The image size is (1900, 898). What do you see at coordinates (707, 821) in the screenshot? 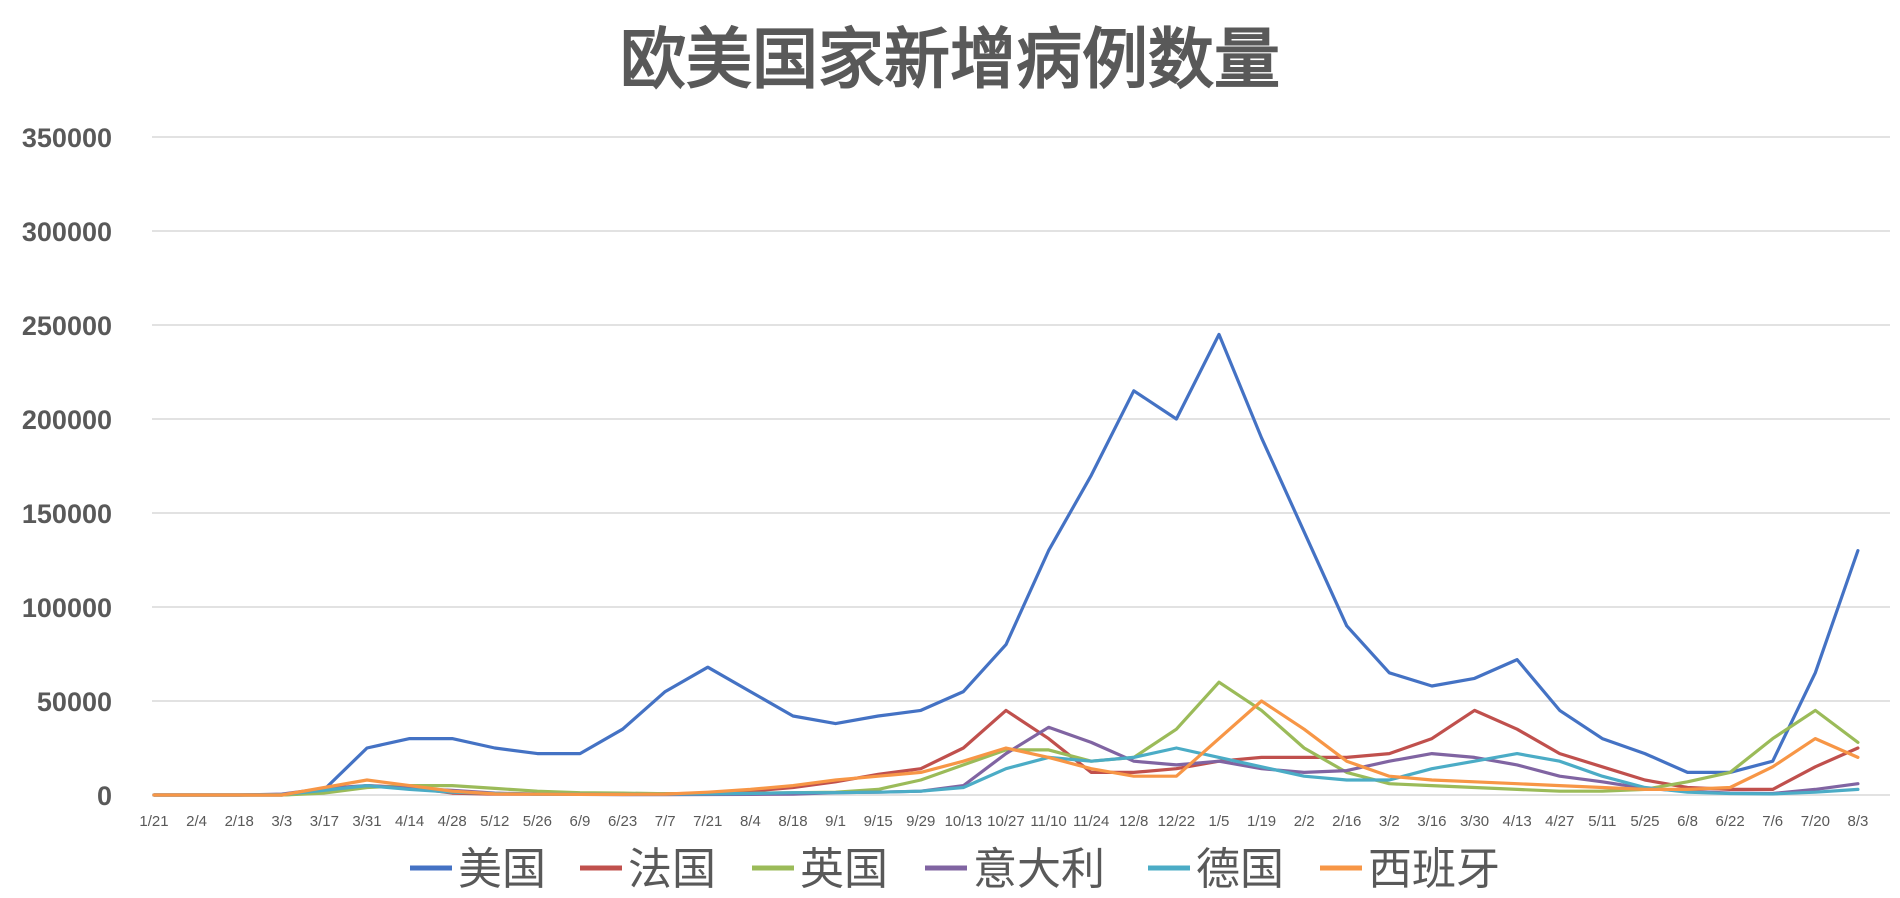
I see `x-tick-label: 7/21` at bounding box center [707, 821].